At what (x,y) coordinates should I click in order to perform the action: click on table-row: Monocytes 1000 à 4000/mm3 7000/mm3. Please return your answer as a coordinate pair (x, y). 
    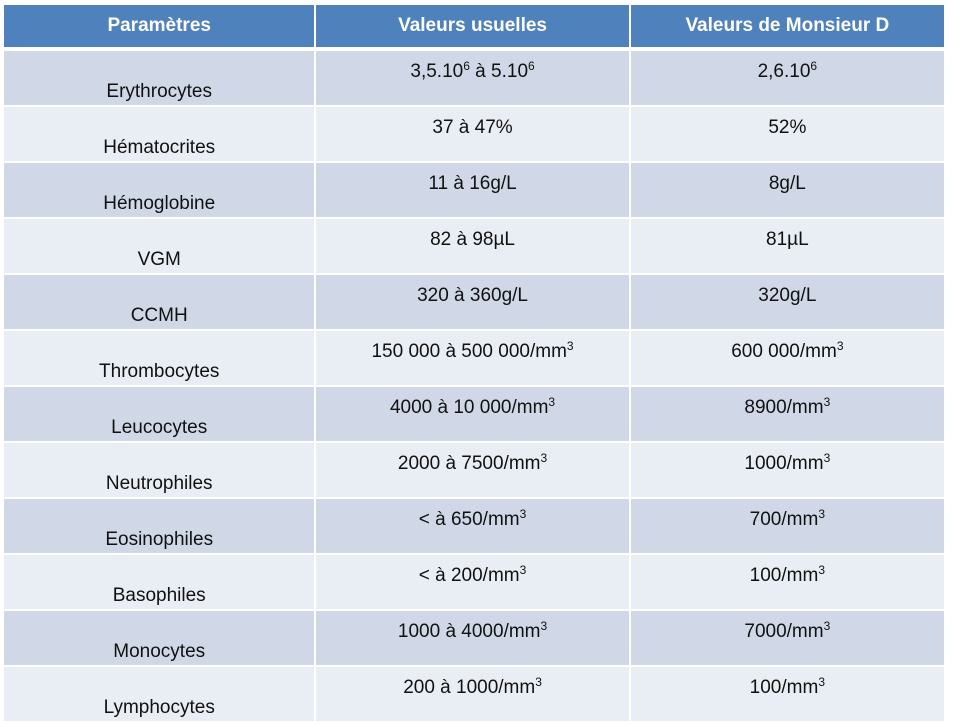
    Looking at the image, I should click on (474, 639).